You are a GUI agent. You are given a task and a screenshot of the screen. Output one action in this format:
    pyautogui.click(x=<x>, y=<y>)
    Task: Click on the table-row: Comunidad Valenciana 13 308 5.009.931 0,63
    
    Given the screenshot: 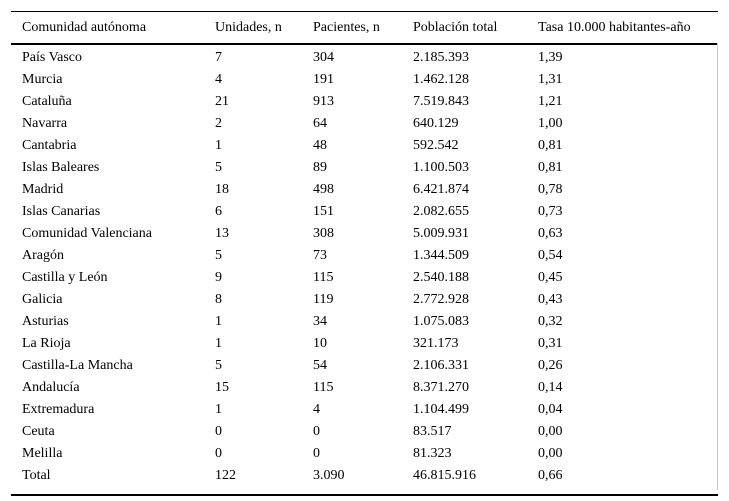 What is the action you would take?
    pyautogui.click(x=364, y=234)
    